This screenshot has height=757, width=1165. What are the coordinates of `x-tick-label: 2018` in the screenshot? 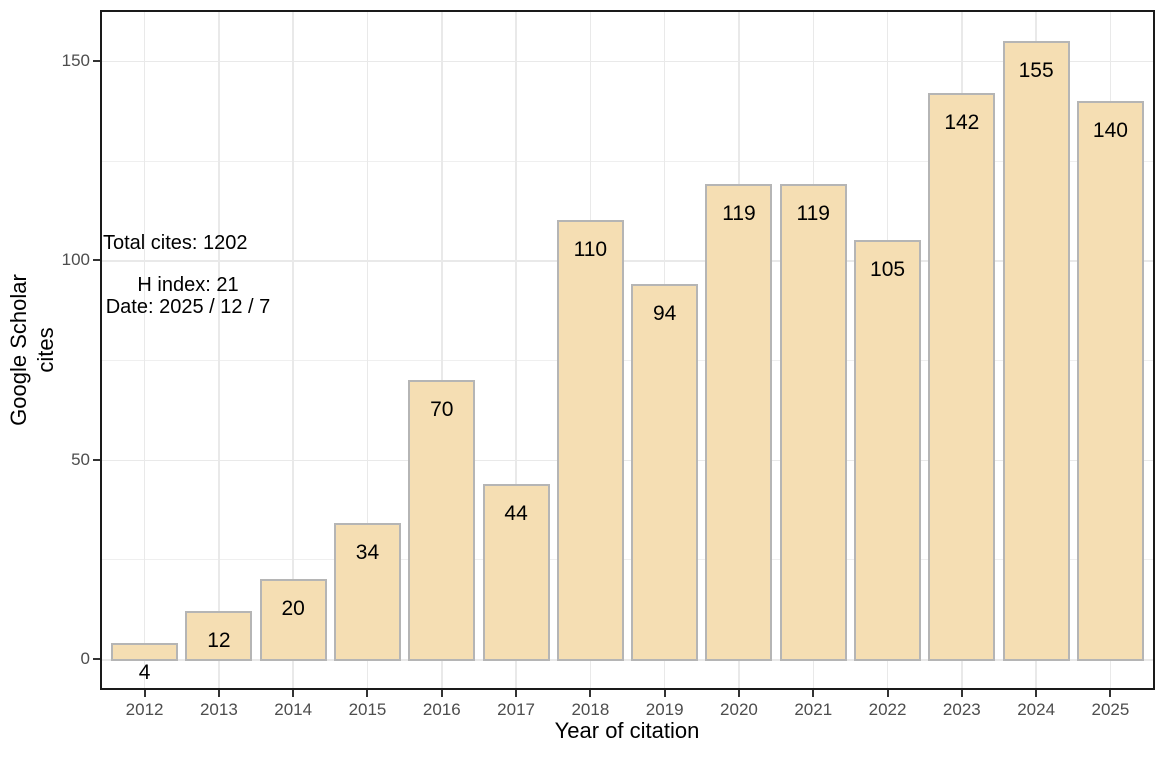 It's located at (590, 709).